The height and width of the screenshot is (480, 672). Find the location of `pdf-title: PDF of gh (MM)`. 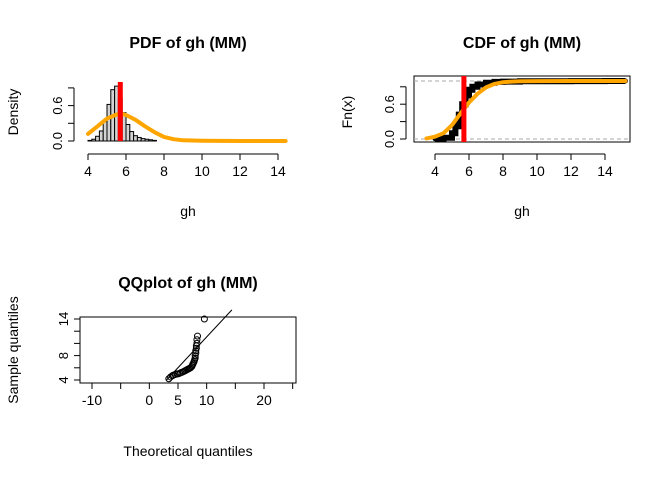

pdf-title: PDF of gh (MM) is located at coordinates (187, 43).